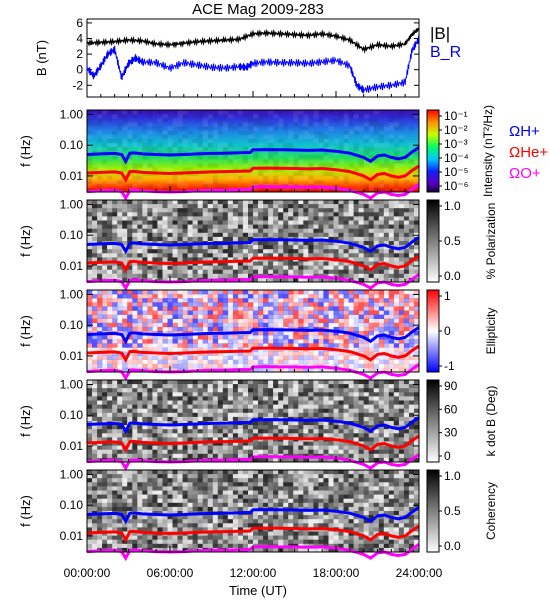 This screenshot has height=600, width=550. Describe the element at coordinates (456, 186) in the screenshot. I see `colorbar-tick-label: 10⁻⁶` at that location.